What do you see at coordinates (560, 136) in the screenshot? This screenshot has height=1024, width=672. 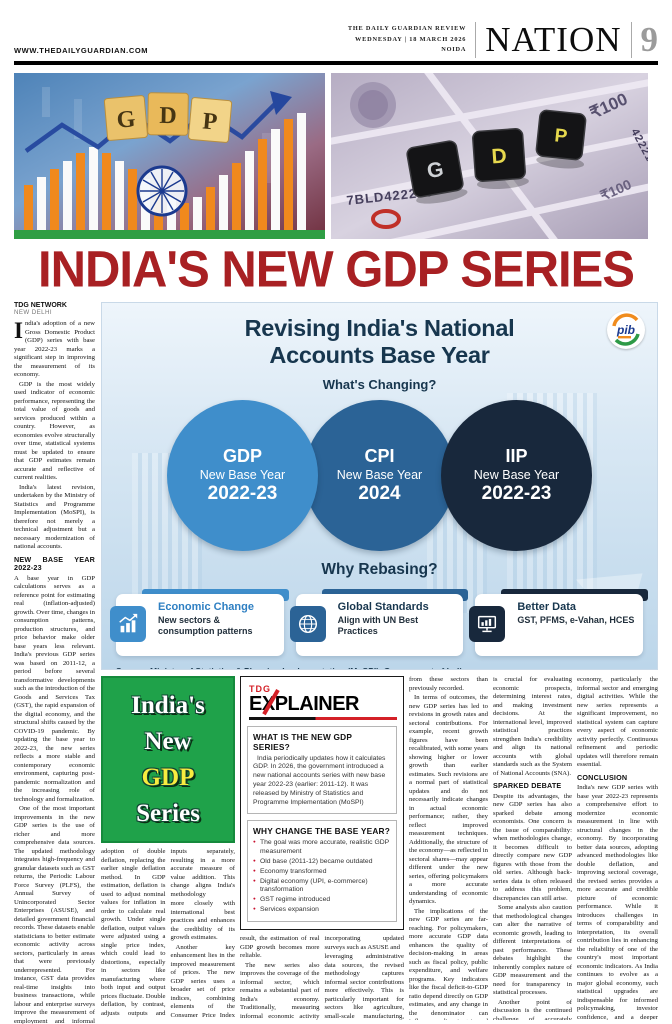 I see `keyboard-key-letter: P` at bounding box center [560, 136].